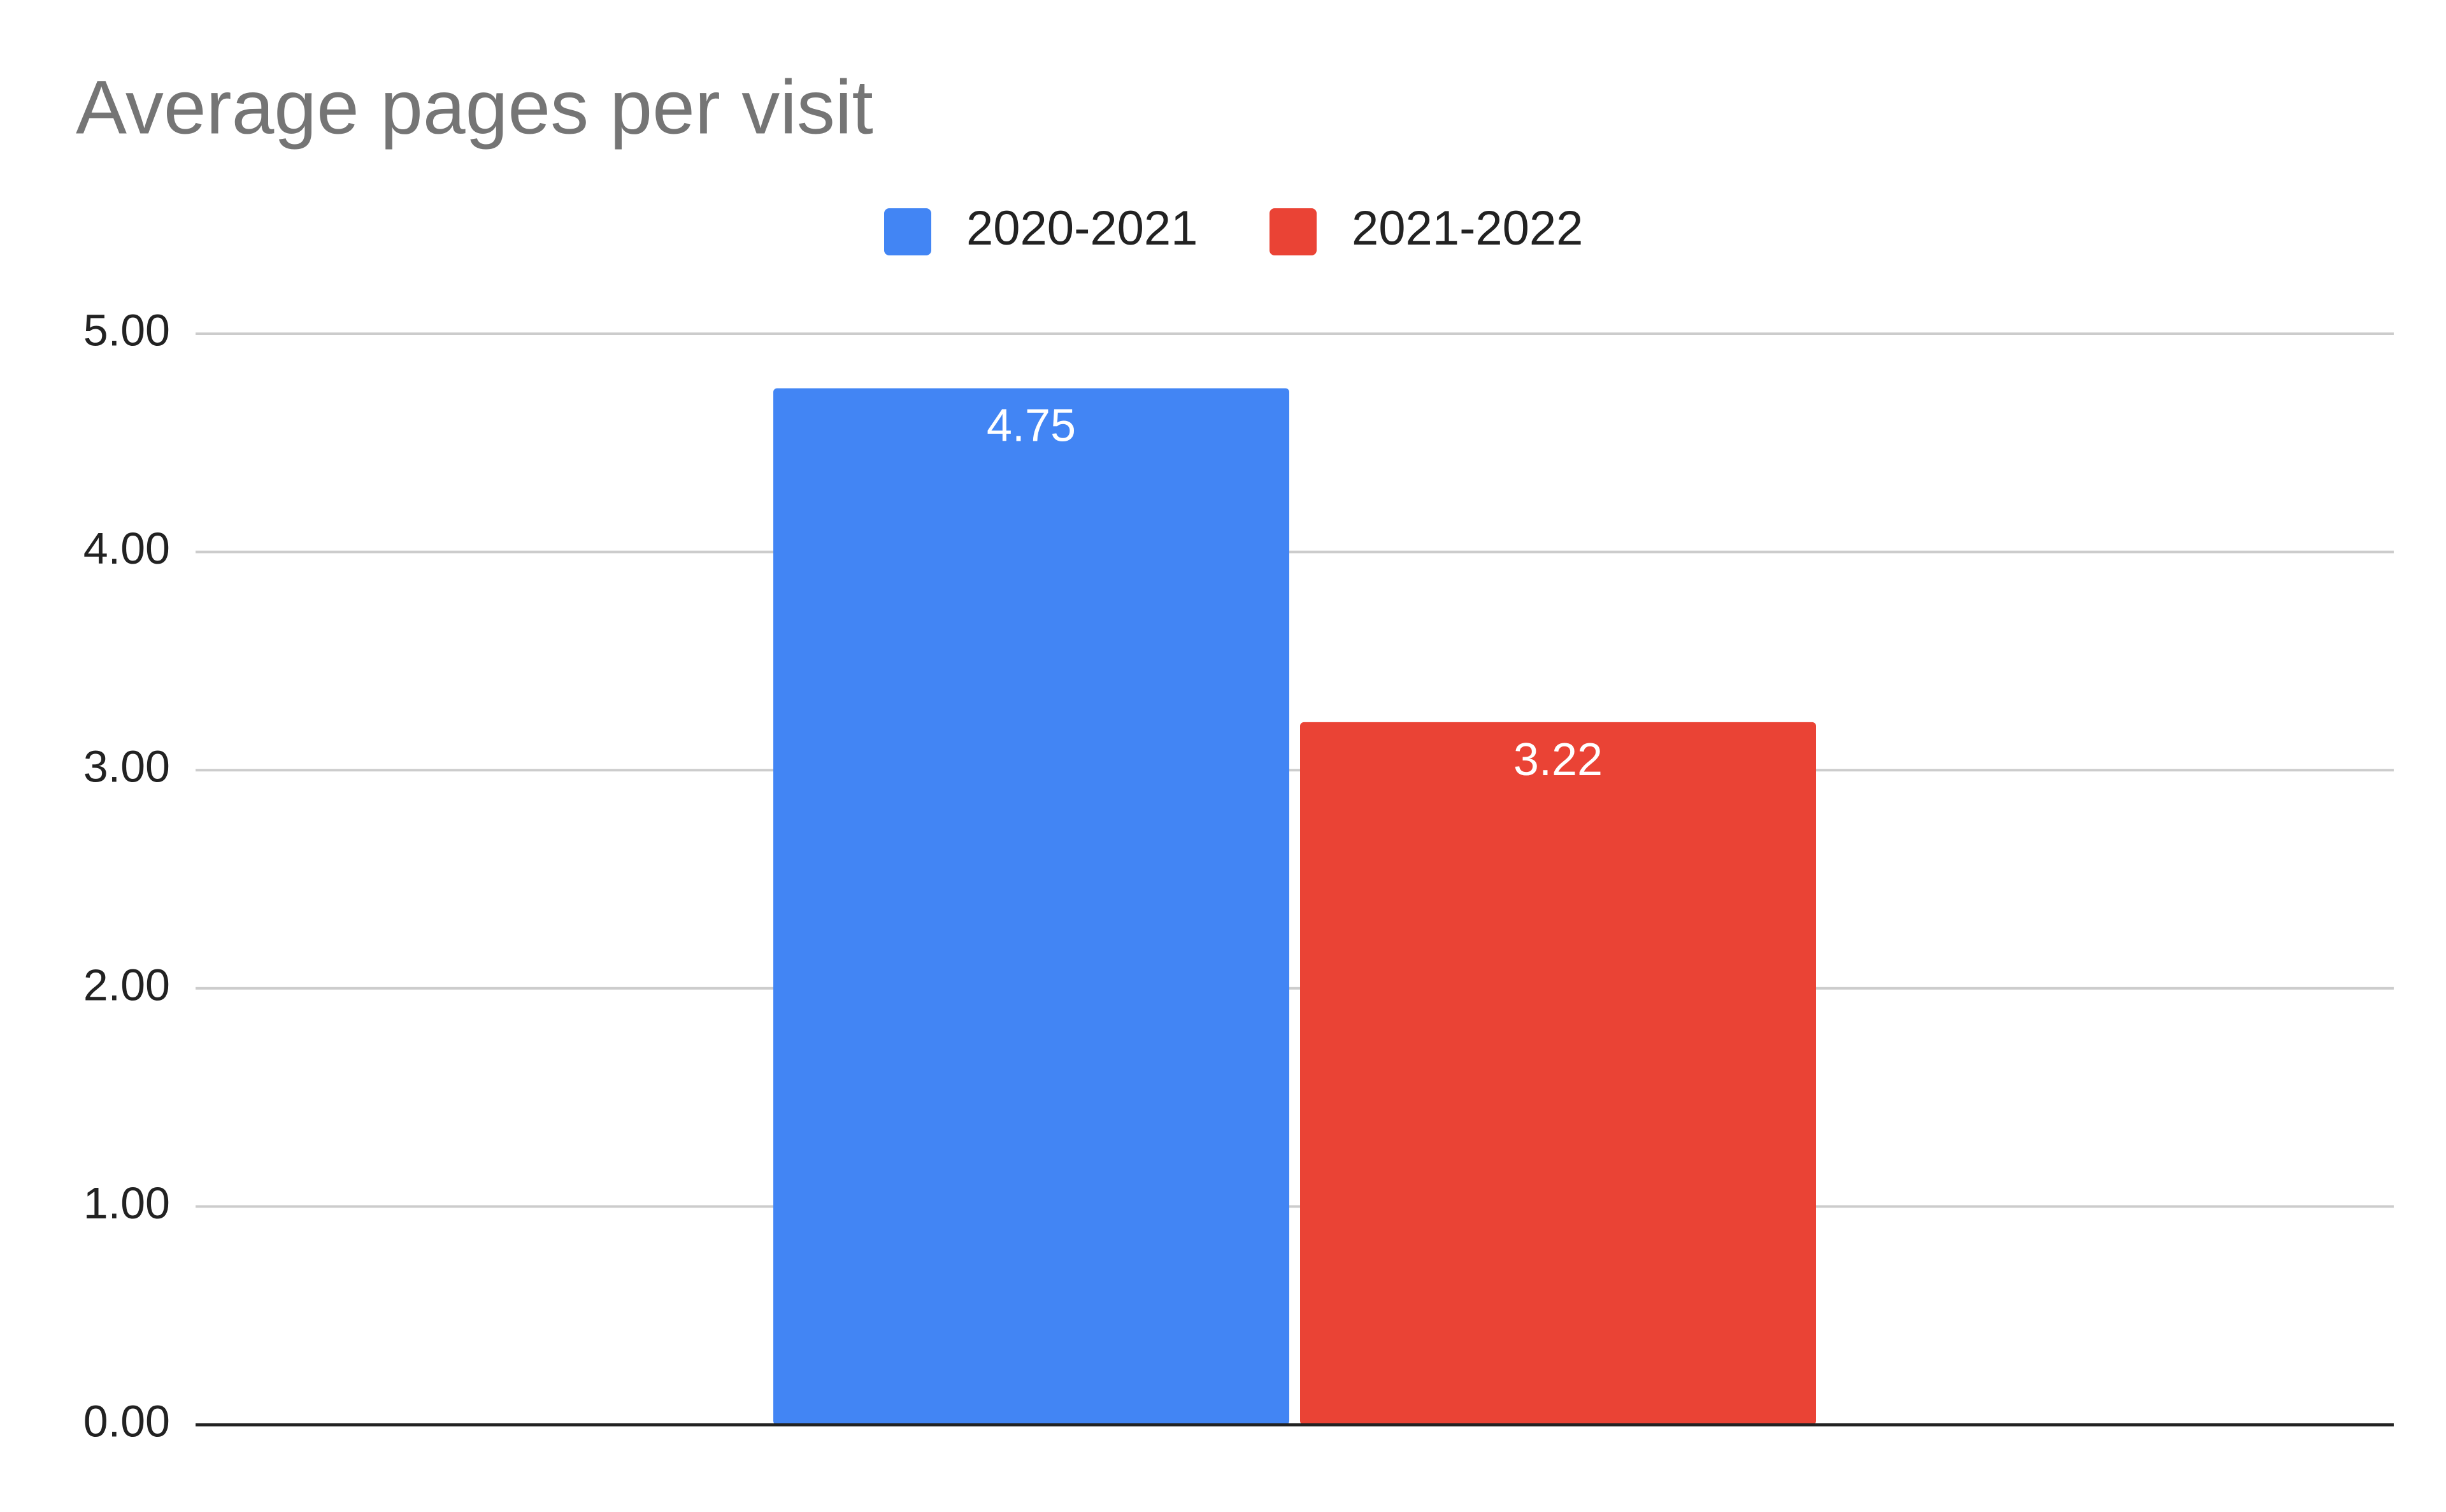 Image resolution: width=2446 pixels, height=1512 pixels. Describe the element at coordinates (1468, 228) in the screenshot. I see `legend-label: 2021-2022` at that location.